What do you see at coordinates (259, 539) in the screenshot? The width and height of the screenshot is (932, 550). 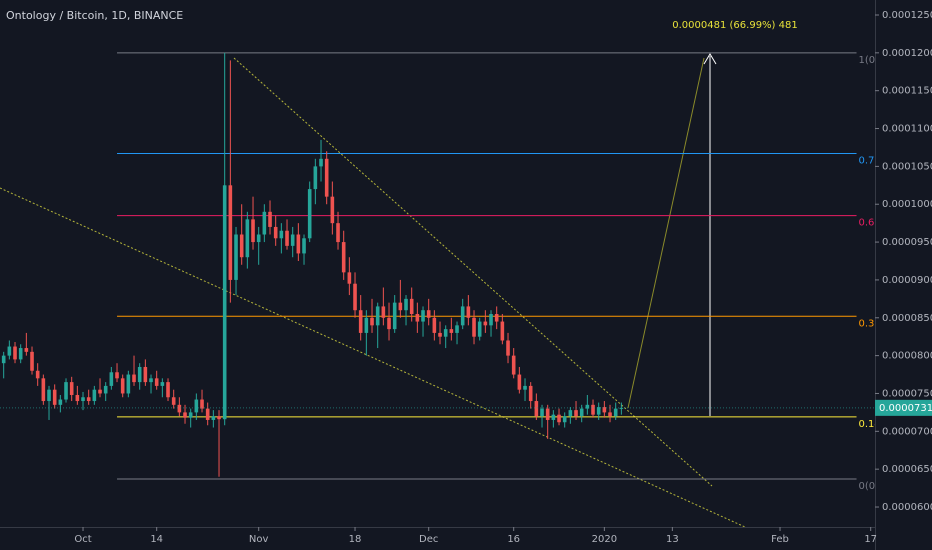 I see `x-tick-label: Nov` at bounding box center [259, 539].